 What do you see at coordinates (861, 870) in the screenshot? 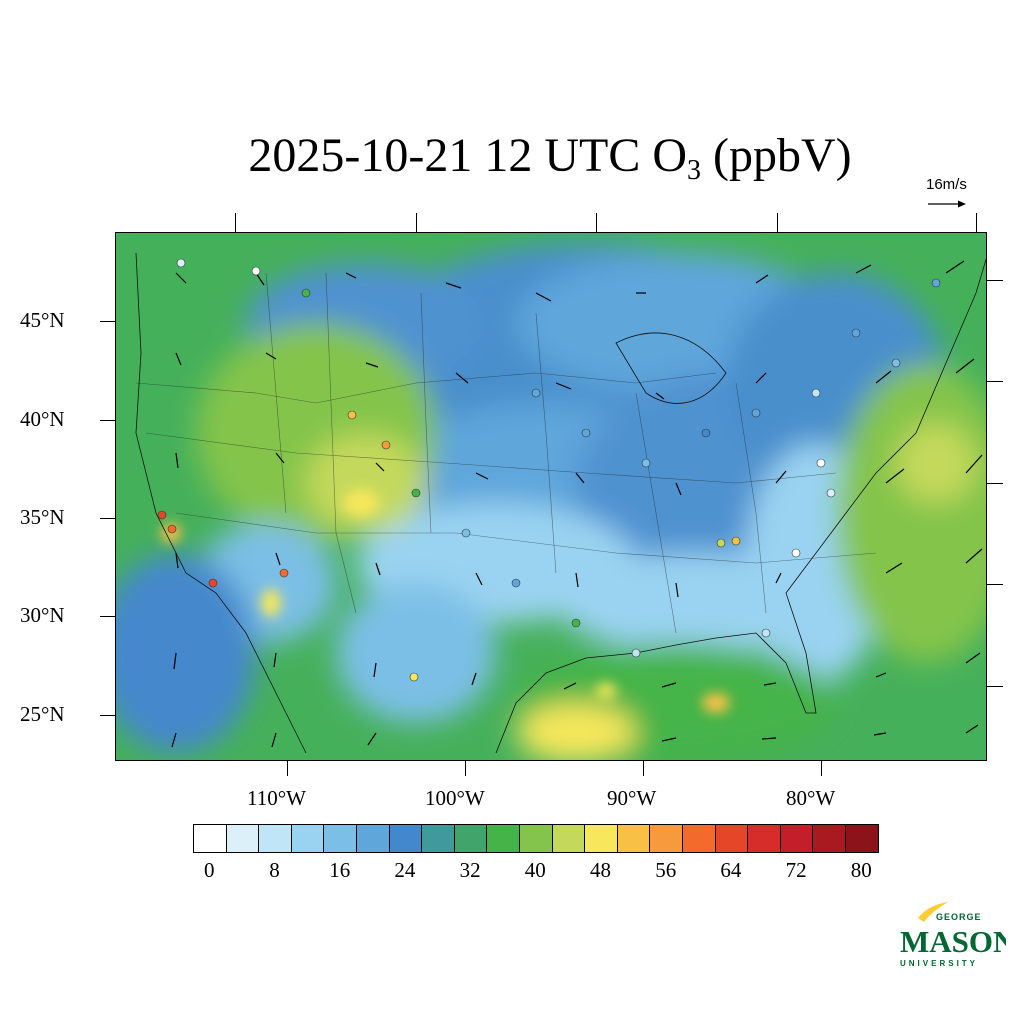
I see `colorbar-tick-label: 80` at bounding box center [861, 870].